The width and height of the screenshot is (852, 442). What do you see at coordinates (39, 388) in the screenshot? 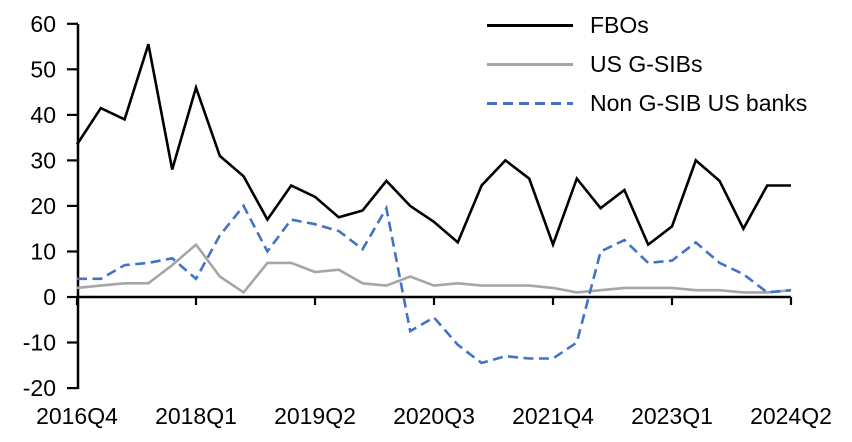
I see `y-tick-label: -20` at bounding box center [39, 388].